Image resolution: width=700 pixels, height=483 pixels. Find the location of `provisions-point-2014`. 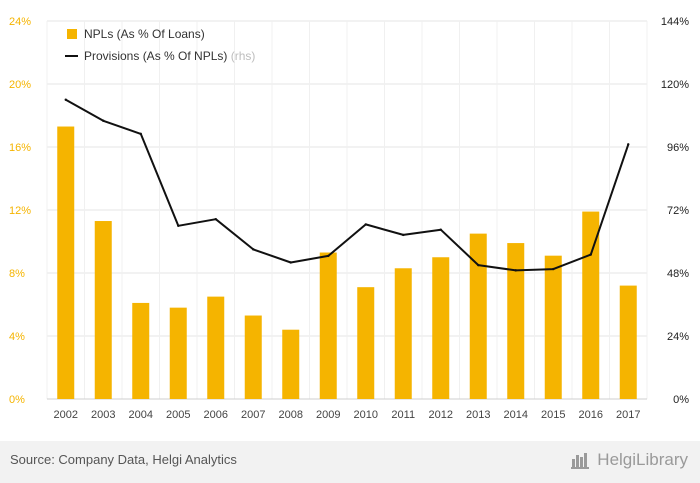

provisions-point-2014 is located at coordinates (515, 270).